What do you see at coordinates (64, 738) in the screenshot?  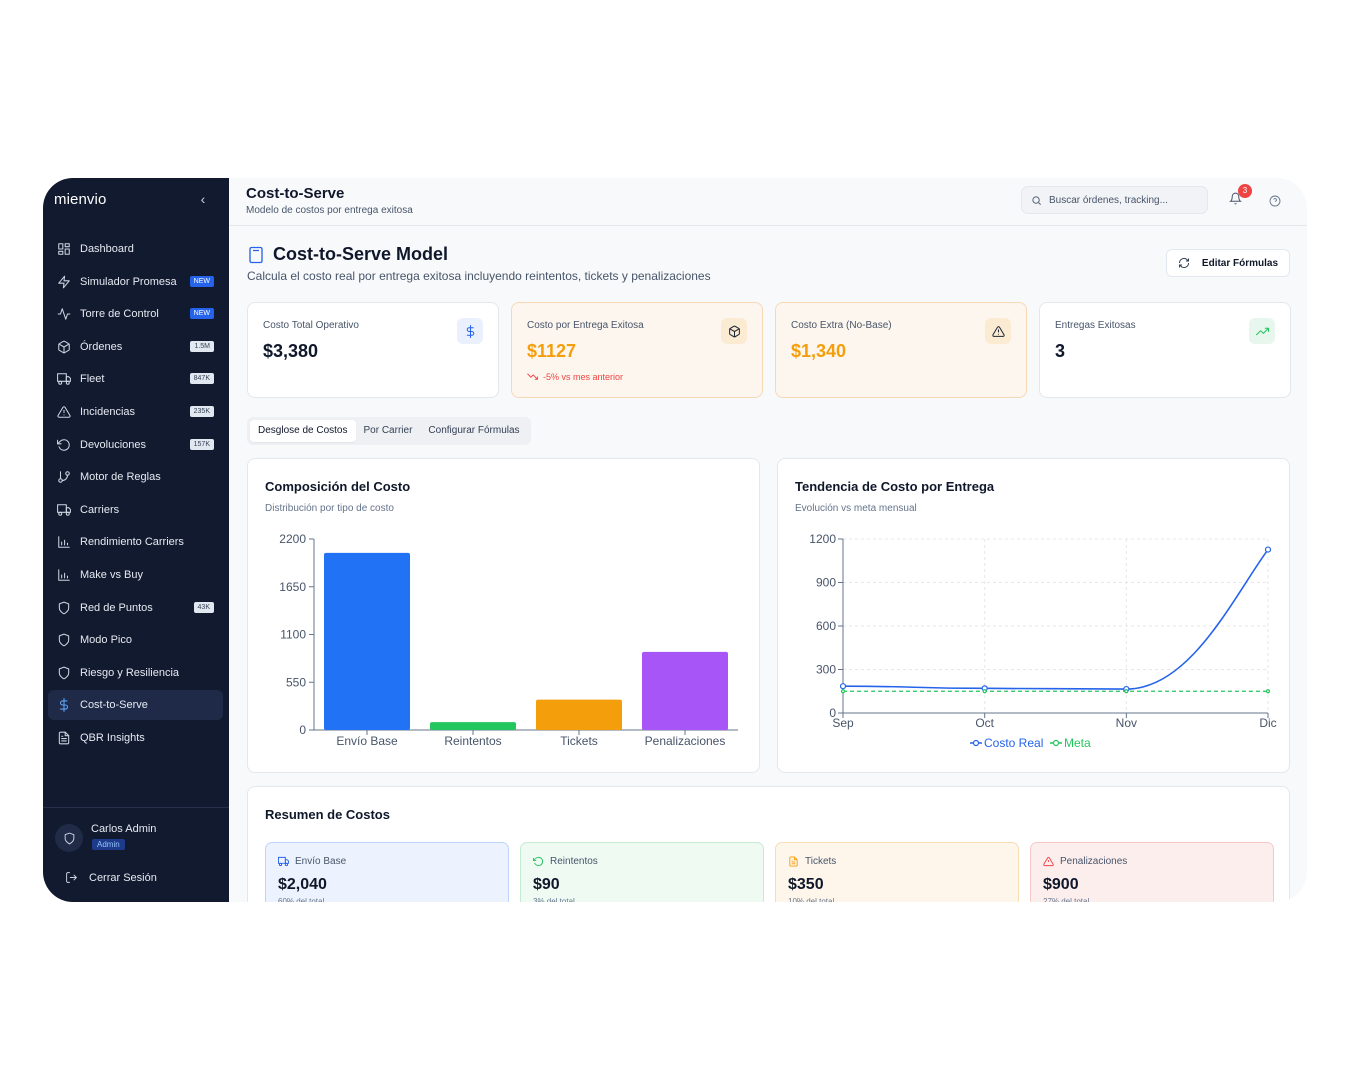 I see `file-text-icon` at bounding box center [64, 738].